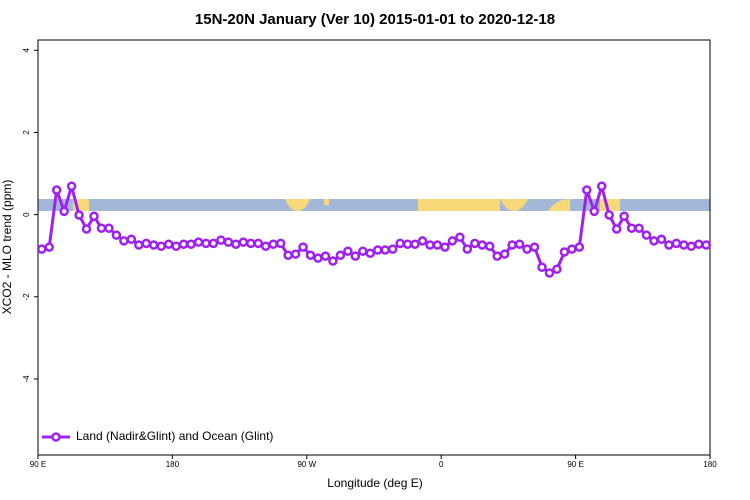 This screenshot has height=500, width=750. Describe the element at coordinates (26, 132) in the screenshot. I see `y-tick-label: 2` at that location.